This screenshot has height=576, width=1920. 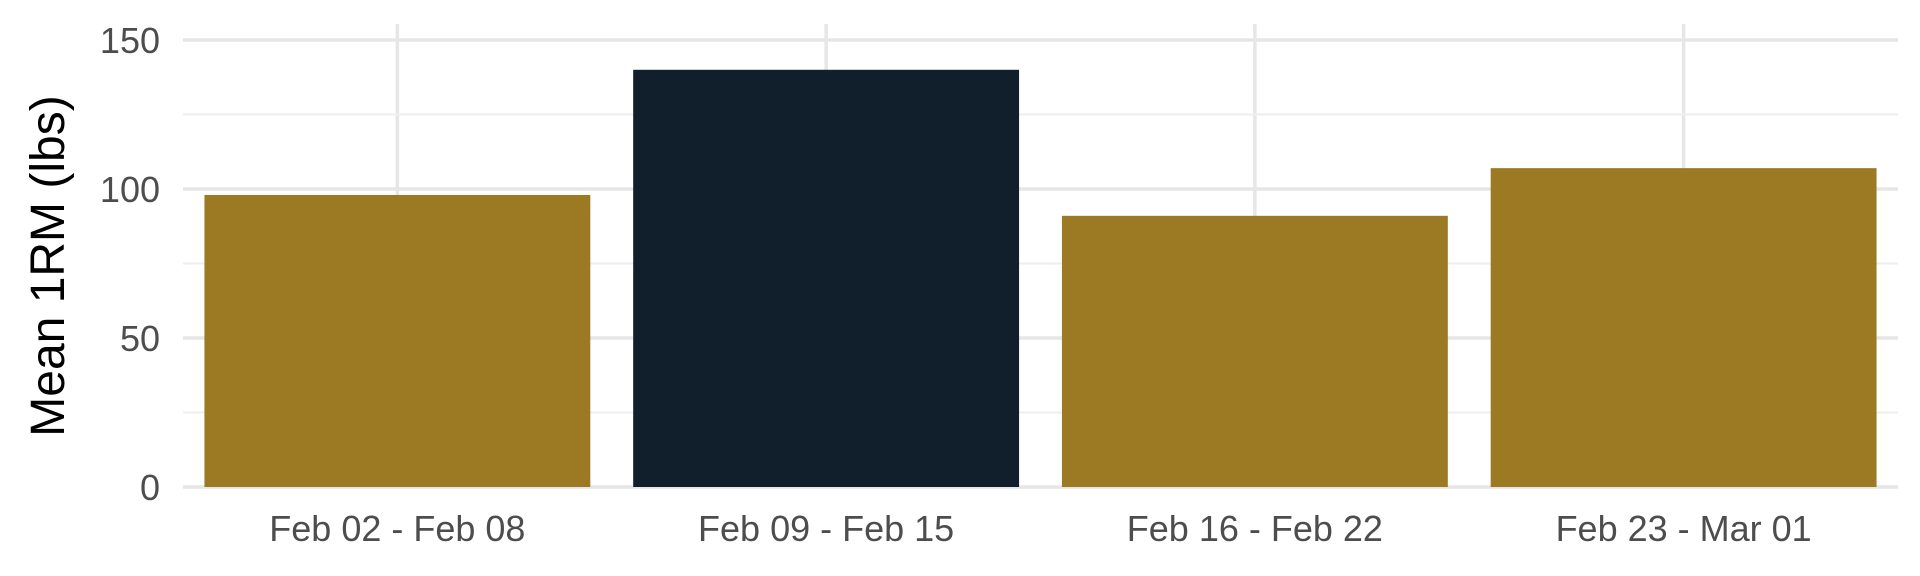 What do you see at coordinates (397, 528) in the screenshot?
I see `x-tick-label: Feb 02 - Feb 08` at bounding box center [397, 528].